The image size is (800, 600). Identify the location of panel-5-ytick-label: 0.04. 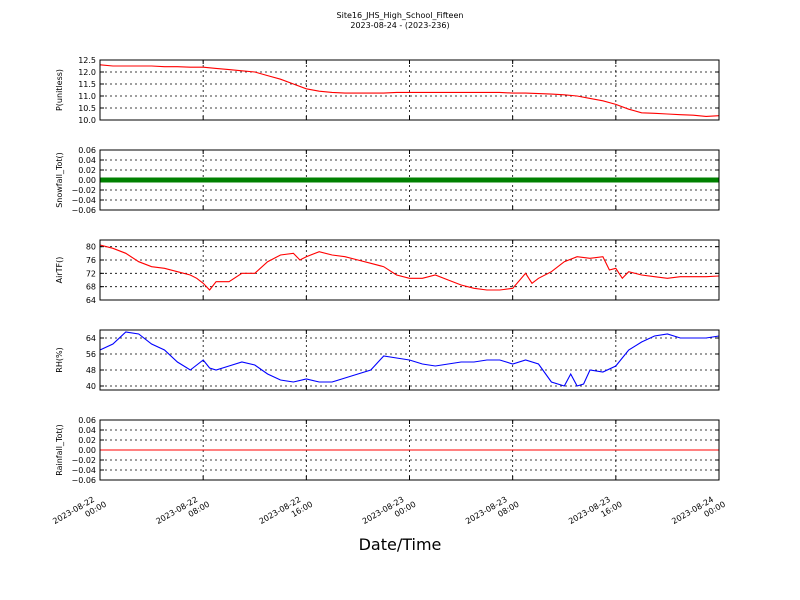
(87, 430).